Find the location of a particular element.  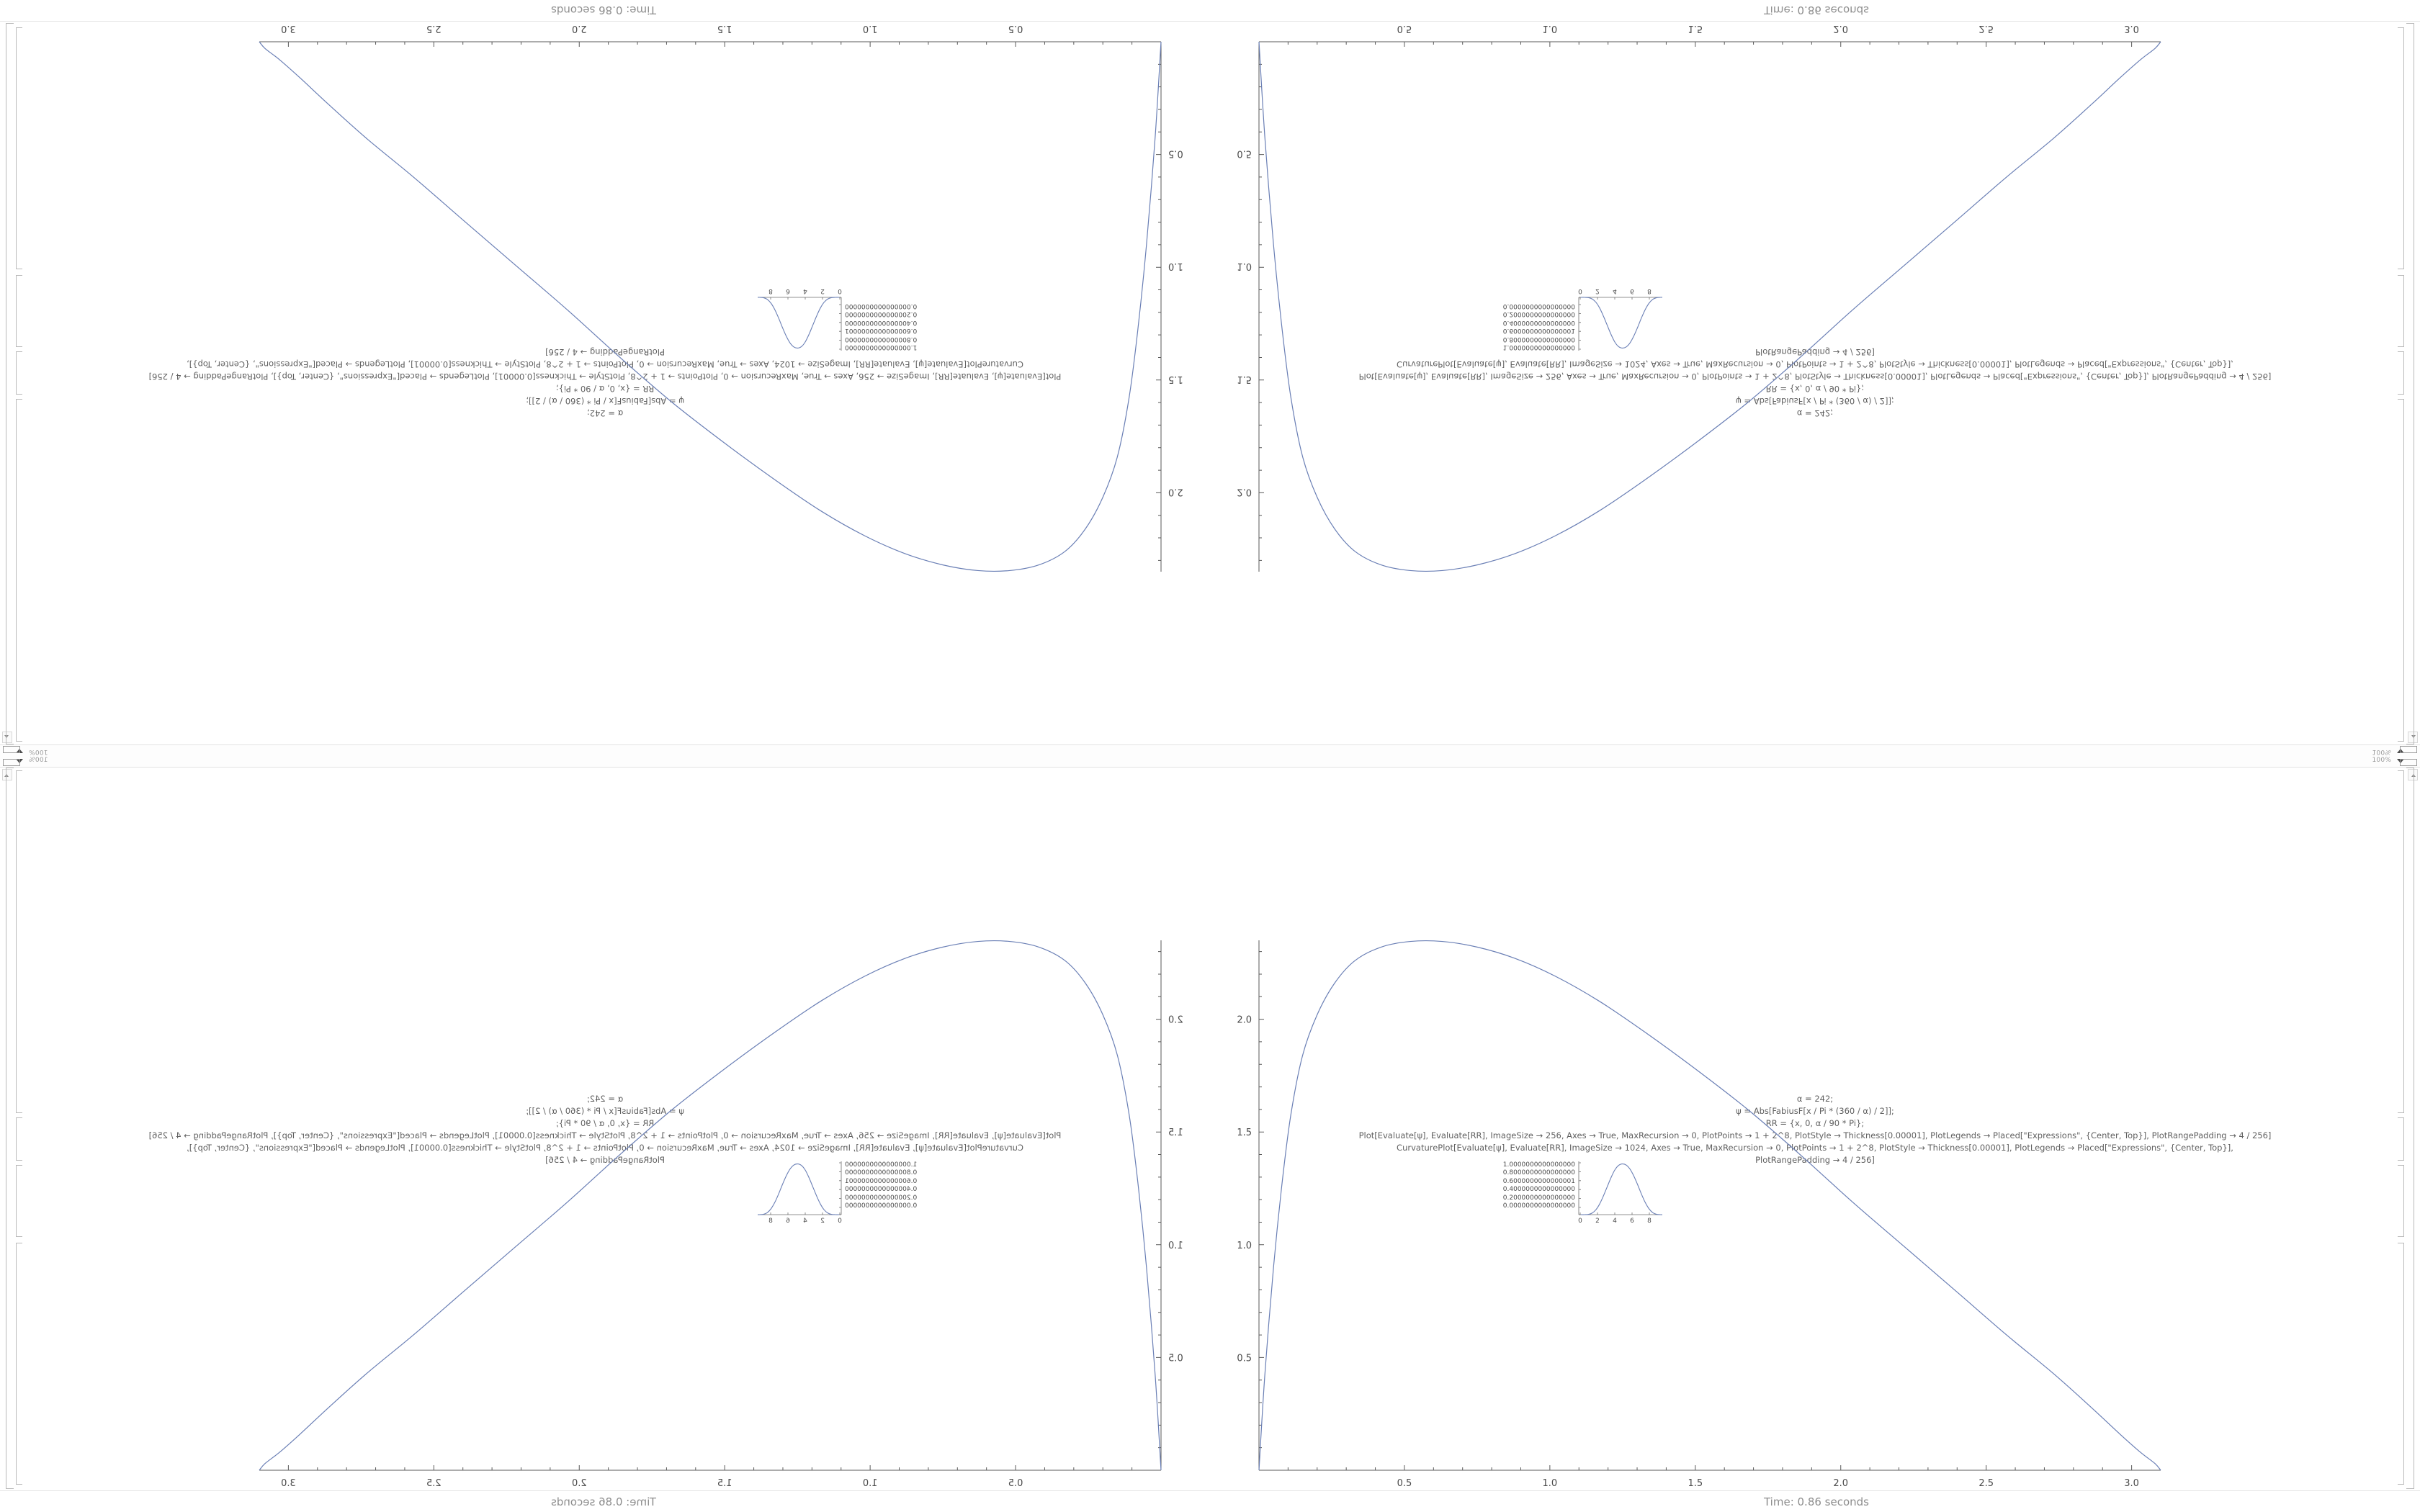

code-line-alpha: α = 242; is located at coordinates (1815, 1099).